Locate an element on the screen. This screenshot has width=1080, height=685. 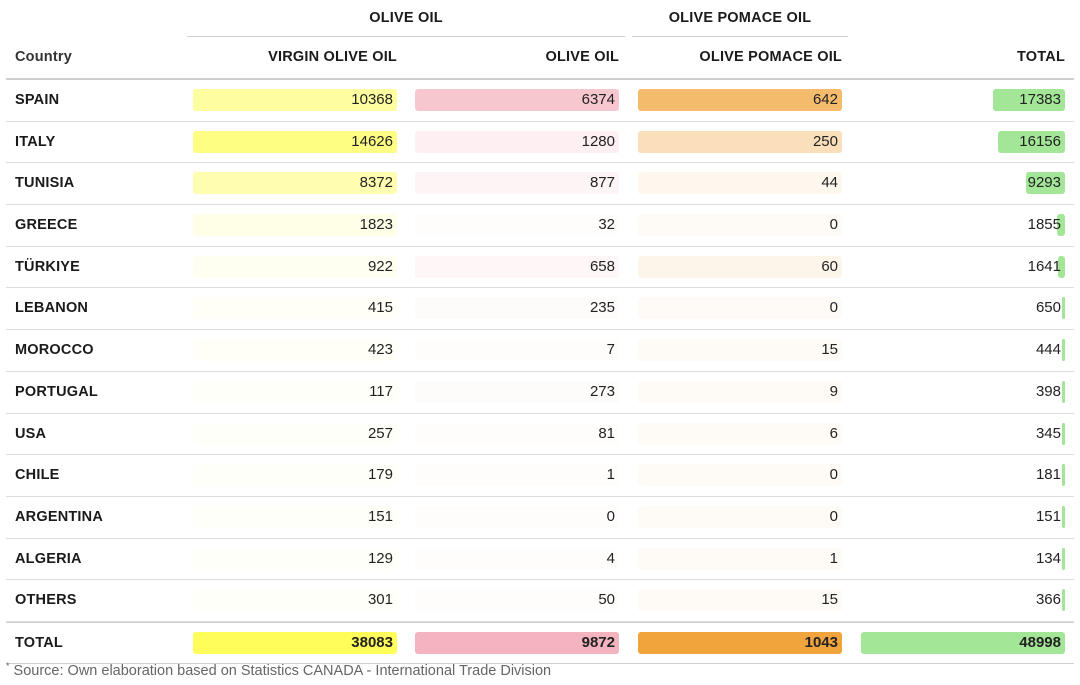
value-pomace: 642 is located at coordinates (825, 99).